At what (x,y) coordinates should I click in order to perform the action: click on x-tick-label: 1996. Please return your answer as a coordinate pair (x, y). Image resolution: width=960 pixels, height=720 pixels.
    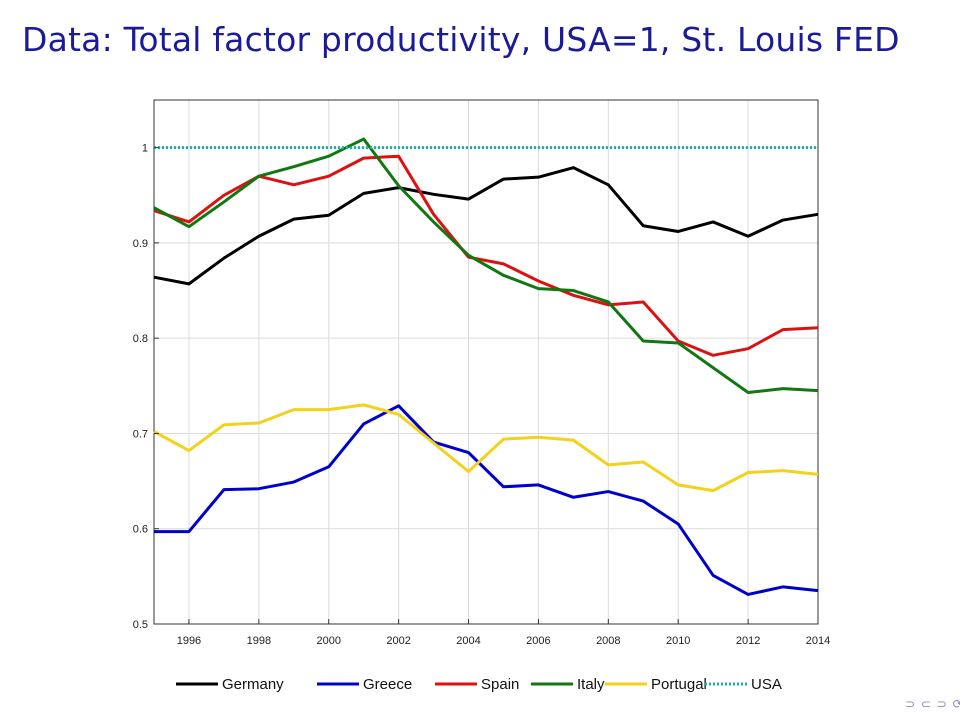
    Looking at the image, I should click on (189, 641).